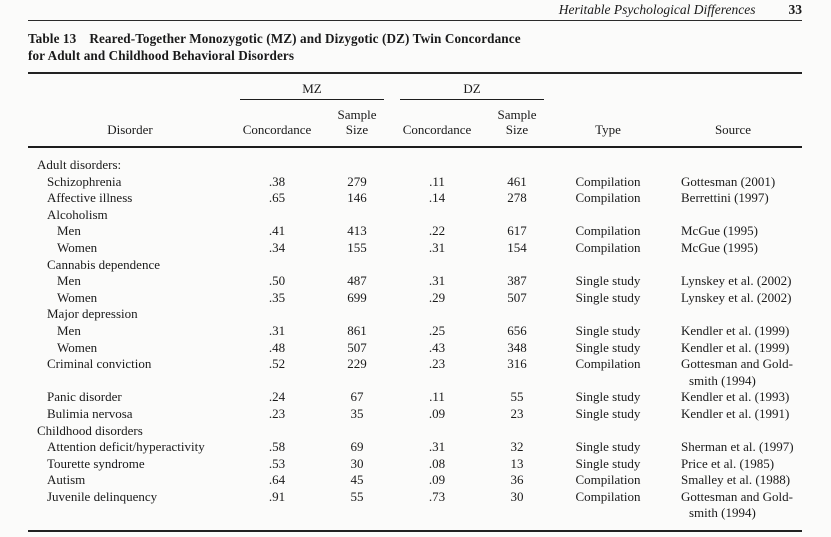  I want to click on dz-sample-size-cell: 278, so click(517, 198).